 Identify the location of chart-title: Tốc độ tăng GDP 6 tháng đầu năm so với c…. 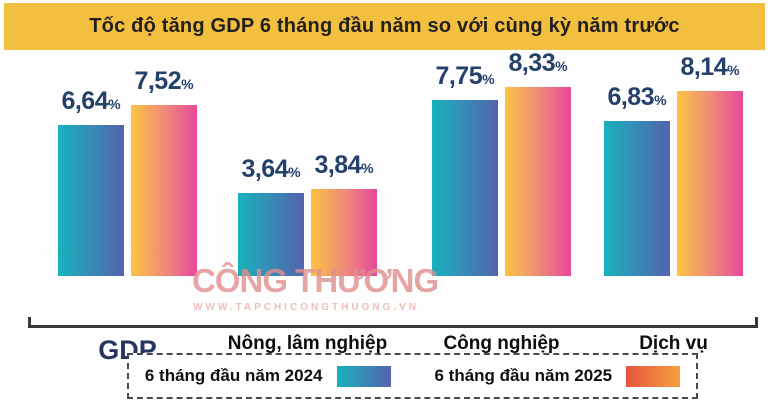
(384, 26).